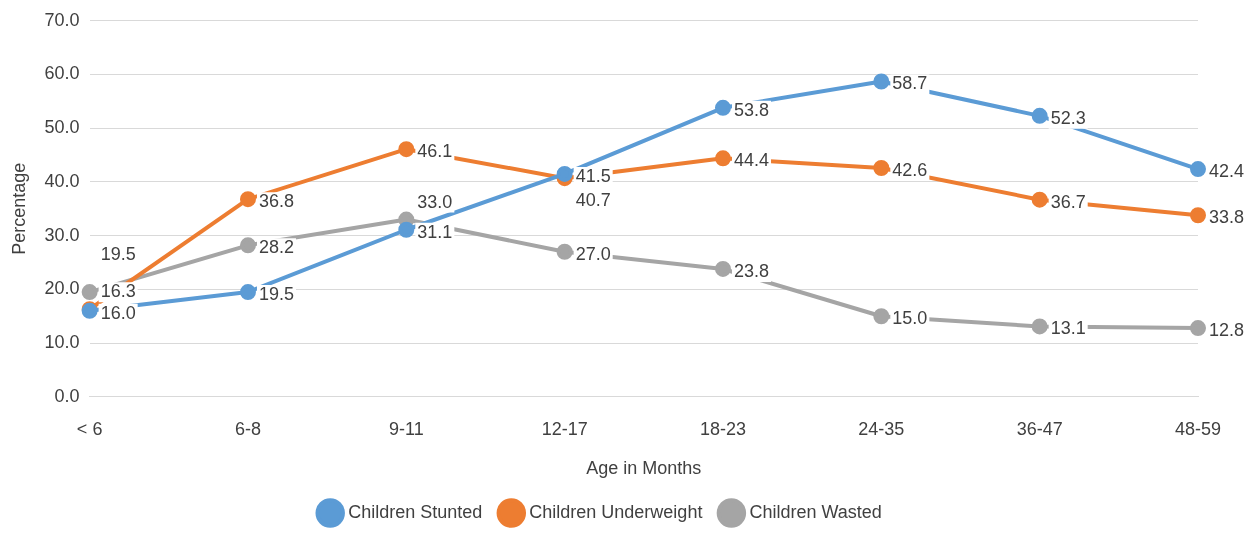 Image resolution: width=1258 pixels, height=537 pixels. What do you see at coordinates (751, 160) in the screenshot?
I see `data-label: 44.4` at bounding box center [751, 160].